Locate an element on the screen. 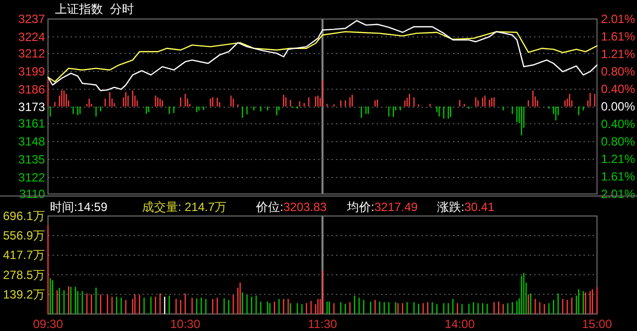  y-tick-label: 3122 is located at coordinates (32, 177).